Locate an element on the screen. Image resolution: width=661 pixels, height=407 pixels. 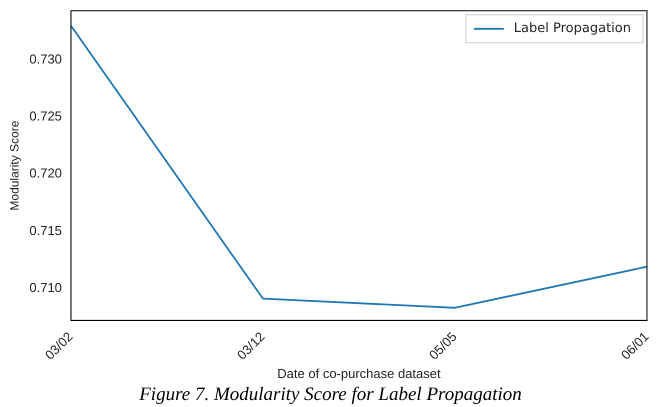
y-tick-label: 0.725 is located at coordinates (45, 116).